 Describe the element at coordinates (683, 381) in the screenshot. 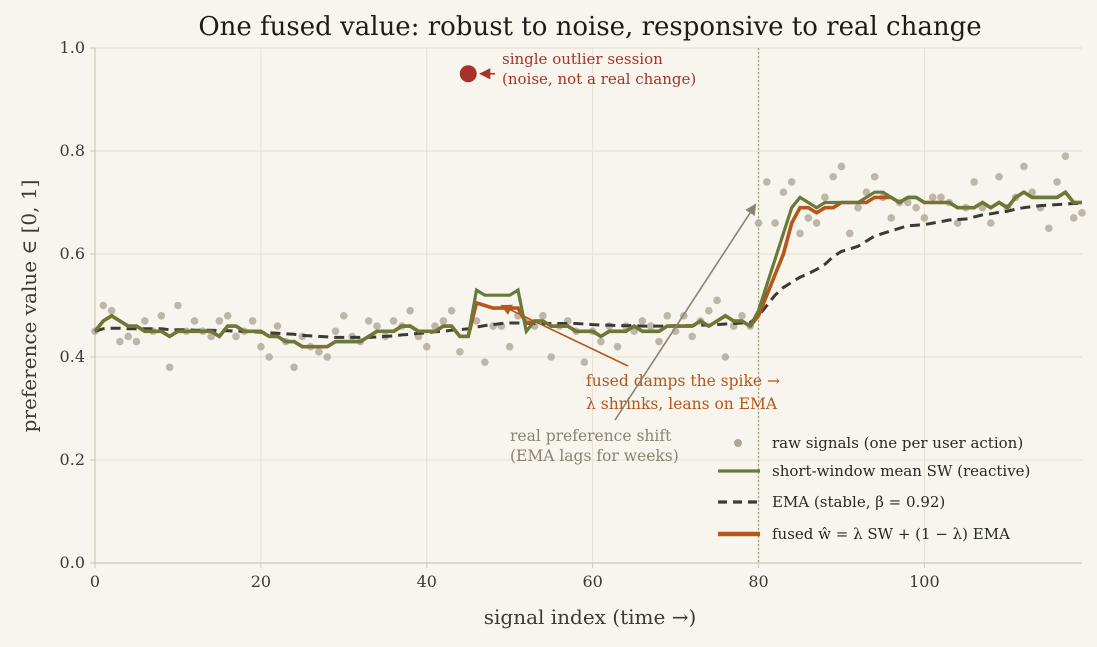

I see `damp-annotation: fused damps the spike →` at that location.